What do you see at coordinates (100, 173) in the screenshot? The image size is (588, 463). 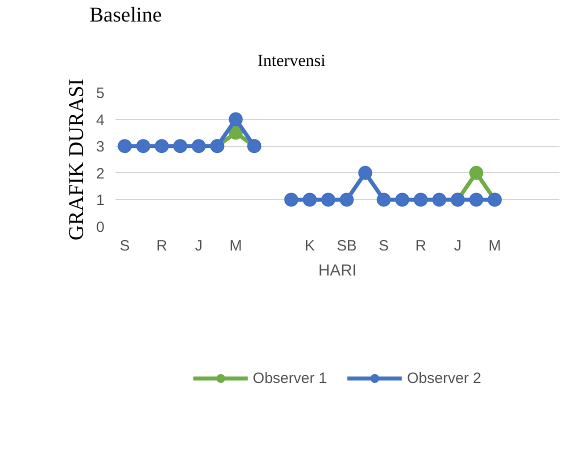 I see `y-tick-label: 2` at bounding box center [100, 173].